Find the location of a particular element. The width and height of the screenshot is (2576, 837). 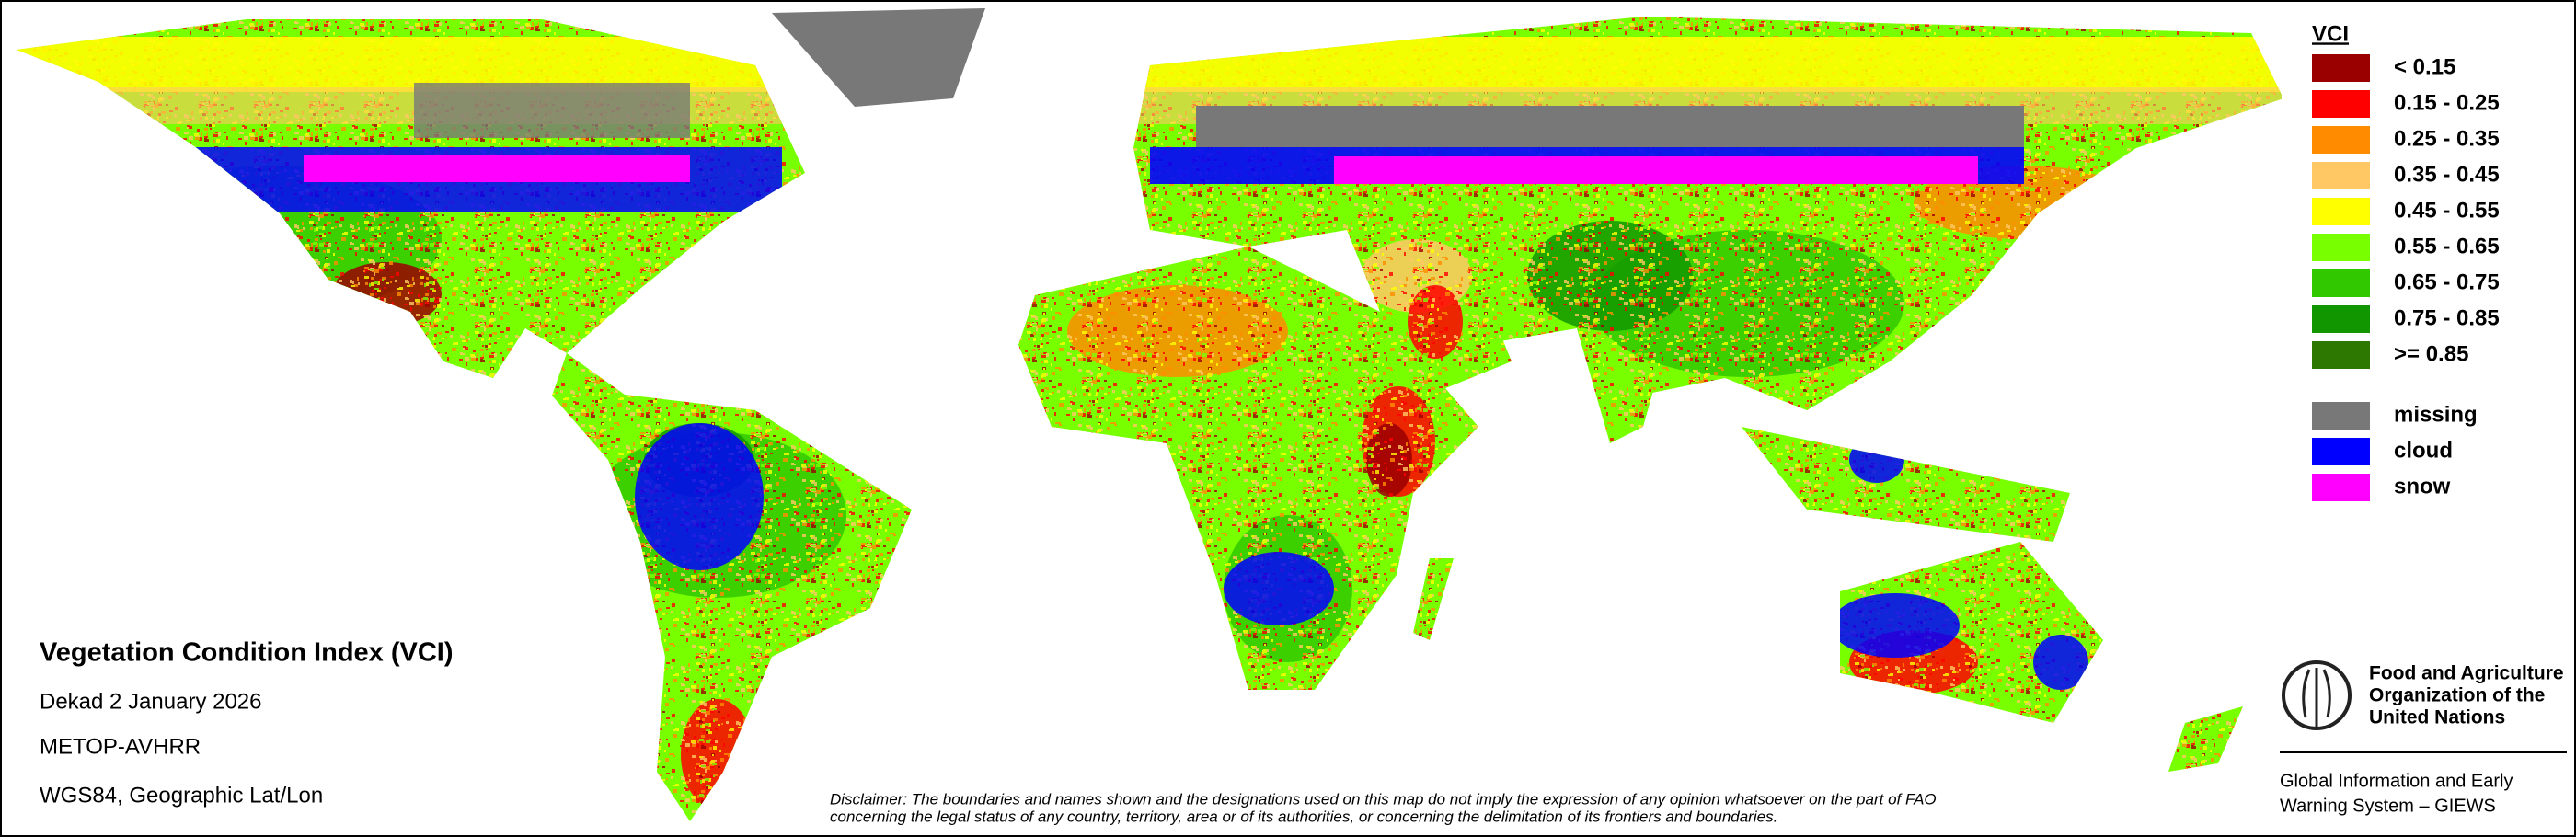

fao-logo is located at coordinates (2317, 695).